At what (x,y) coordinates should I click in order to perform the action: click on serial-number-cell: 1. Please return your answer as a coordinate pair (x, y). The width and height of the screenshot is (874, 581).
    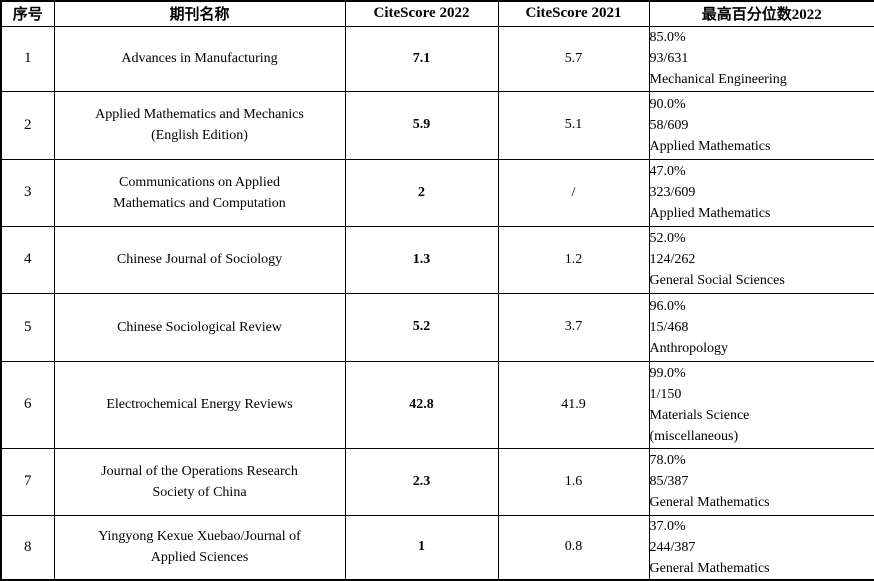
    Looking at the image, I should click on (27, 58).